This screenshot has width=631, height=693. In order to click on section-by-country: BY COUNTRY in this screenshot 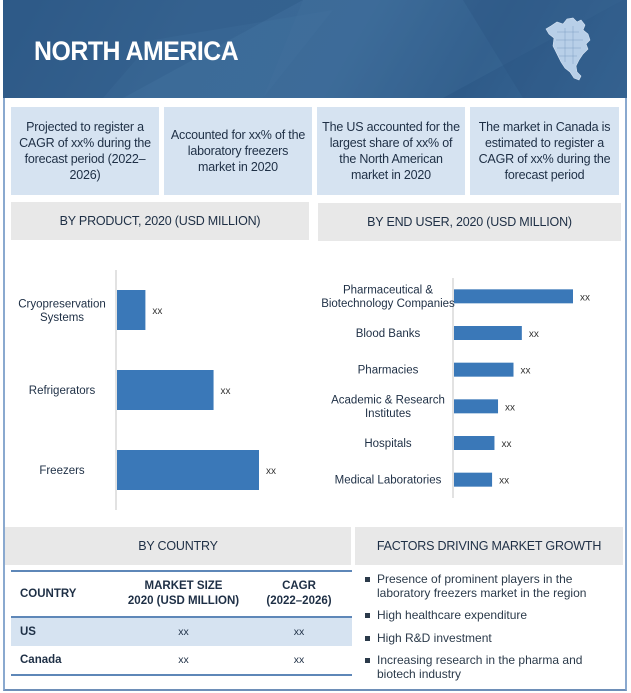, I will do `click(178, 546)`.